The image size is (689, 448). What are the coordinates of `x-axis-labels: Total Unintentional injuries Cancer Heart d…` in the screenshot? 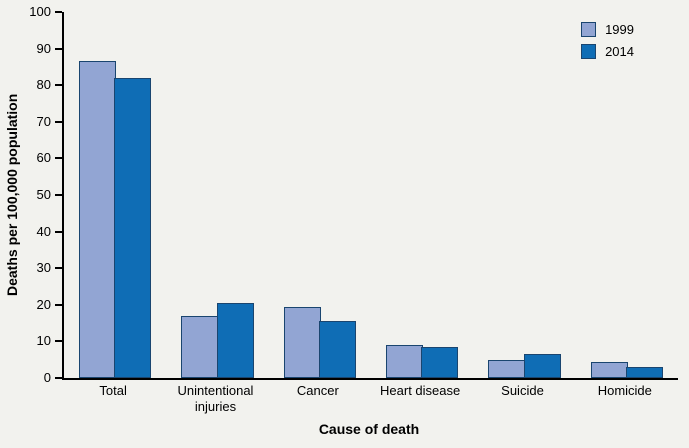 It's located at (369, 399).